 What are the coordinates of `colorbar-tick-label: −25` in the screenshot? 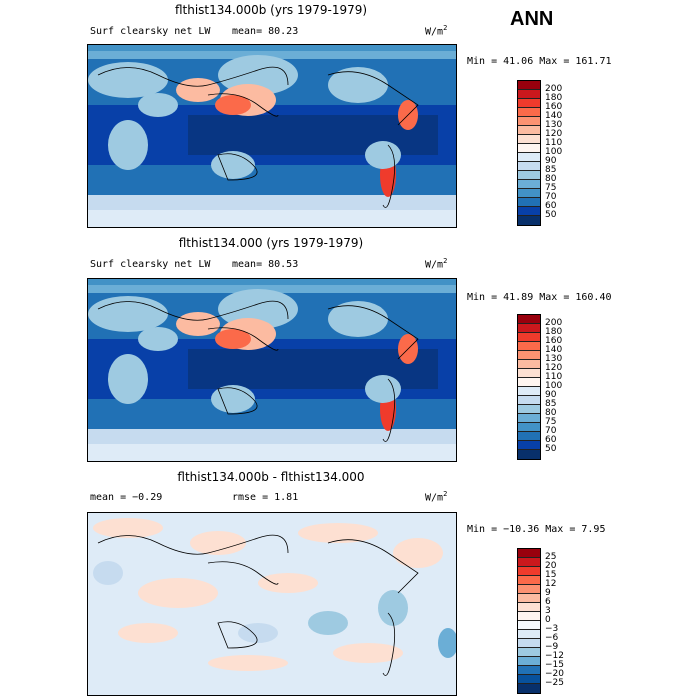 It's located at (554, 682).